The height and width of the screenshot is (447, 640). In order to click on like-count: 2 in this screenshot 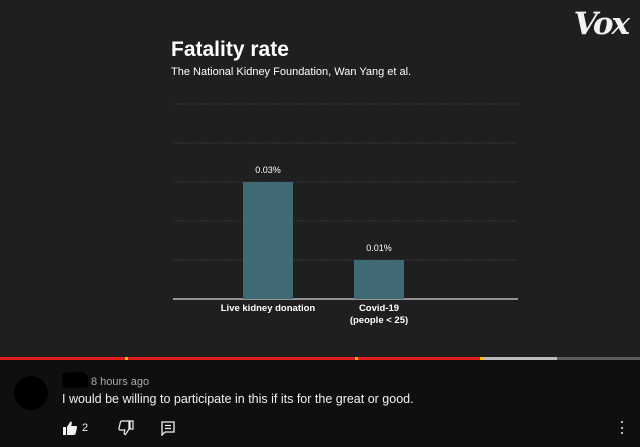, I will do `click(85, 428)`.